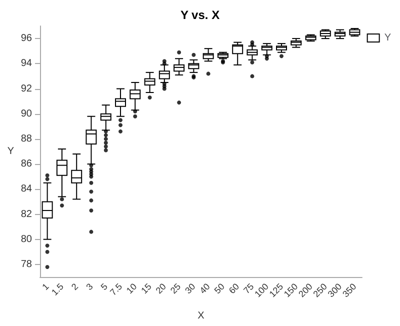  I want to click on y-tick-label: 84, so click(26, 189).